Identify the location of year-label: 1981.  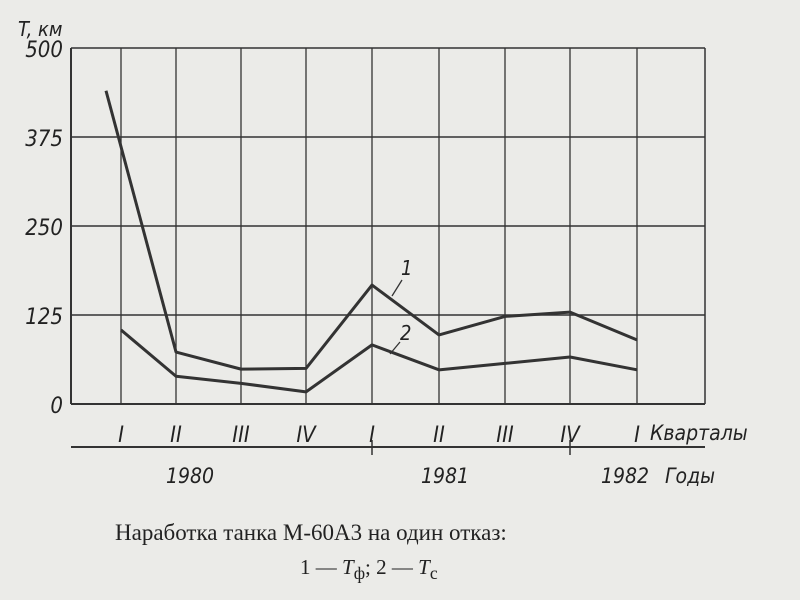
(445, 476).